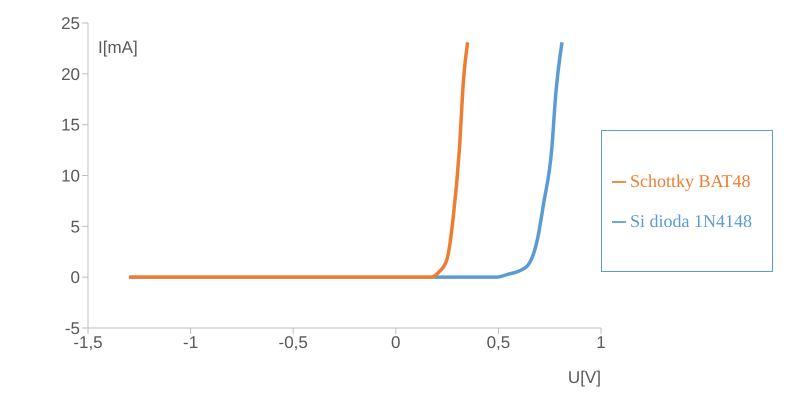 Image resolution: width=801 pixels, height=401 pixels. I want to click on y-tick-label: 5, so click(75, 226).